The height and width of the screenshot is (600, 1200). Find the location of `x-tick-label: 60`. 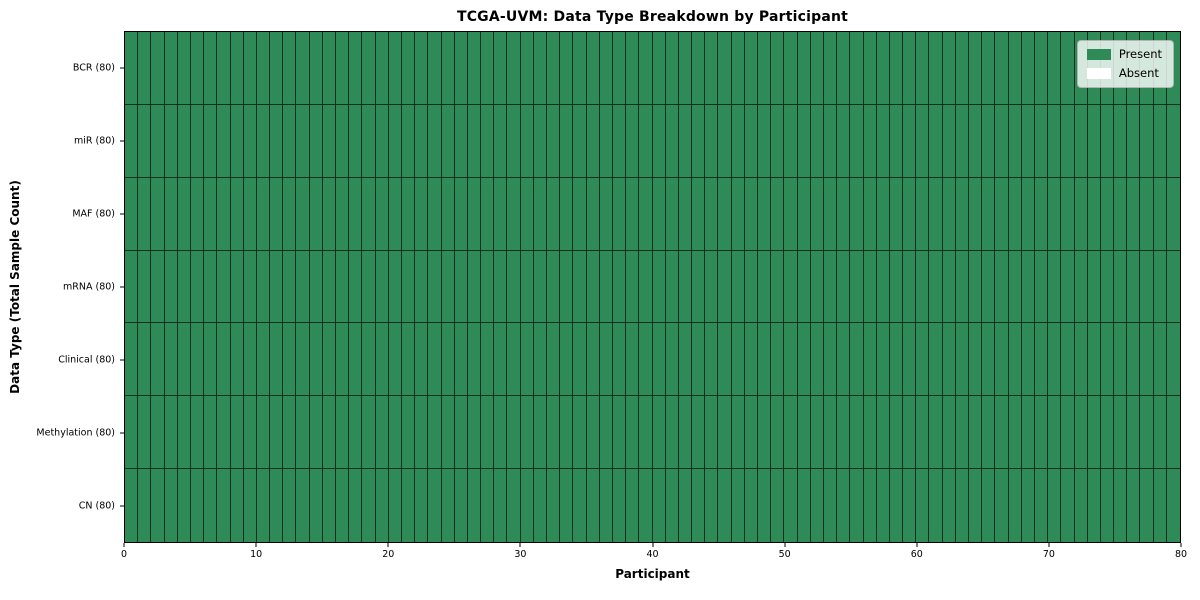

x-tick-label: 60 is located at coordinates (916, 554).